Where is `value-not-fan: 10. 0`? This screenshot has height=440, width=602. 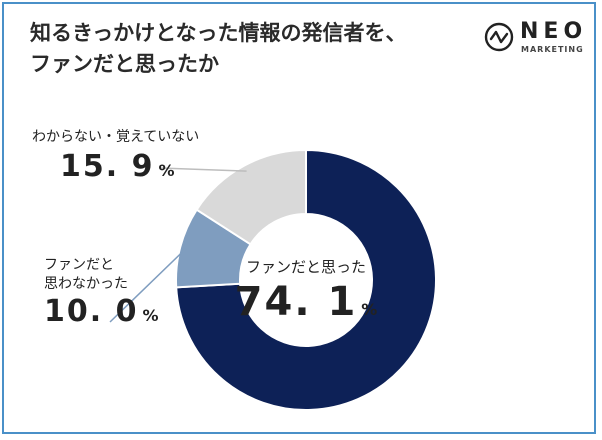 value-not-fan: 10. 0 is located at coordinates (91, 311).